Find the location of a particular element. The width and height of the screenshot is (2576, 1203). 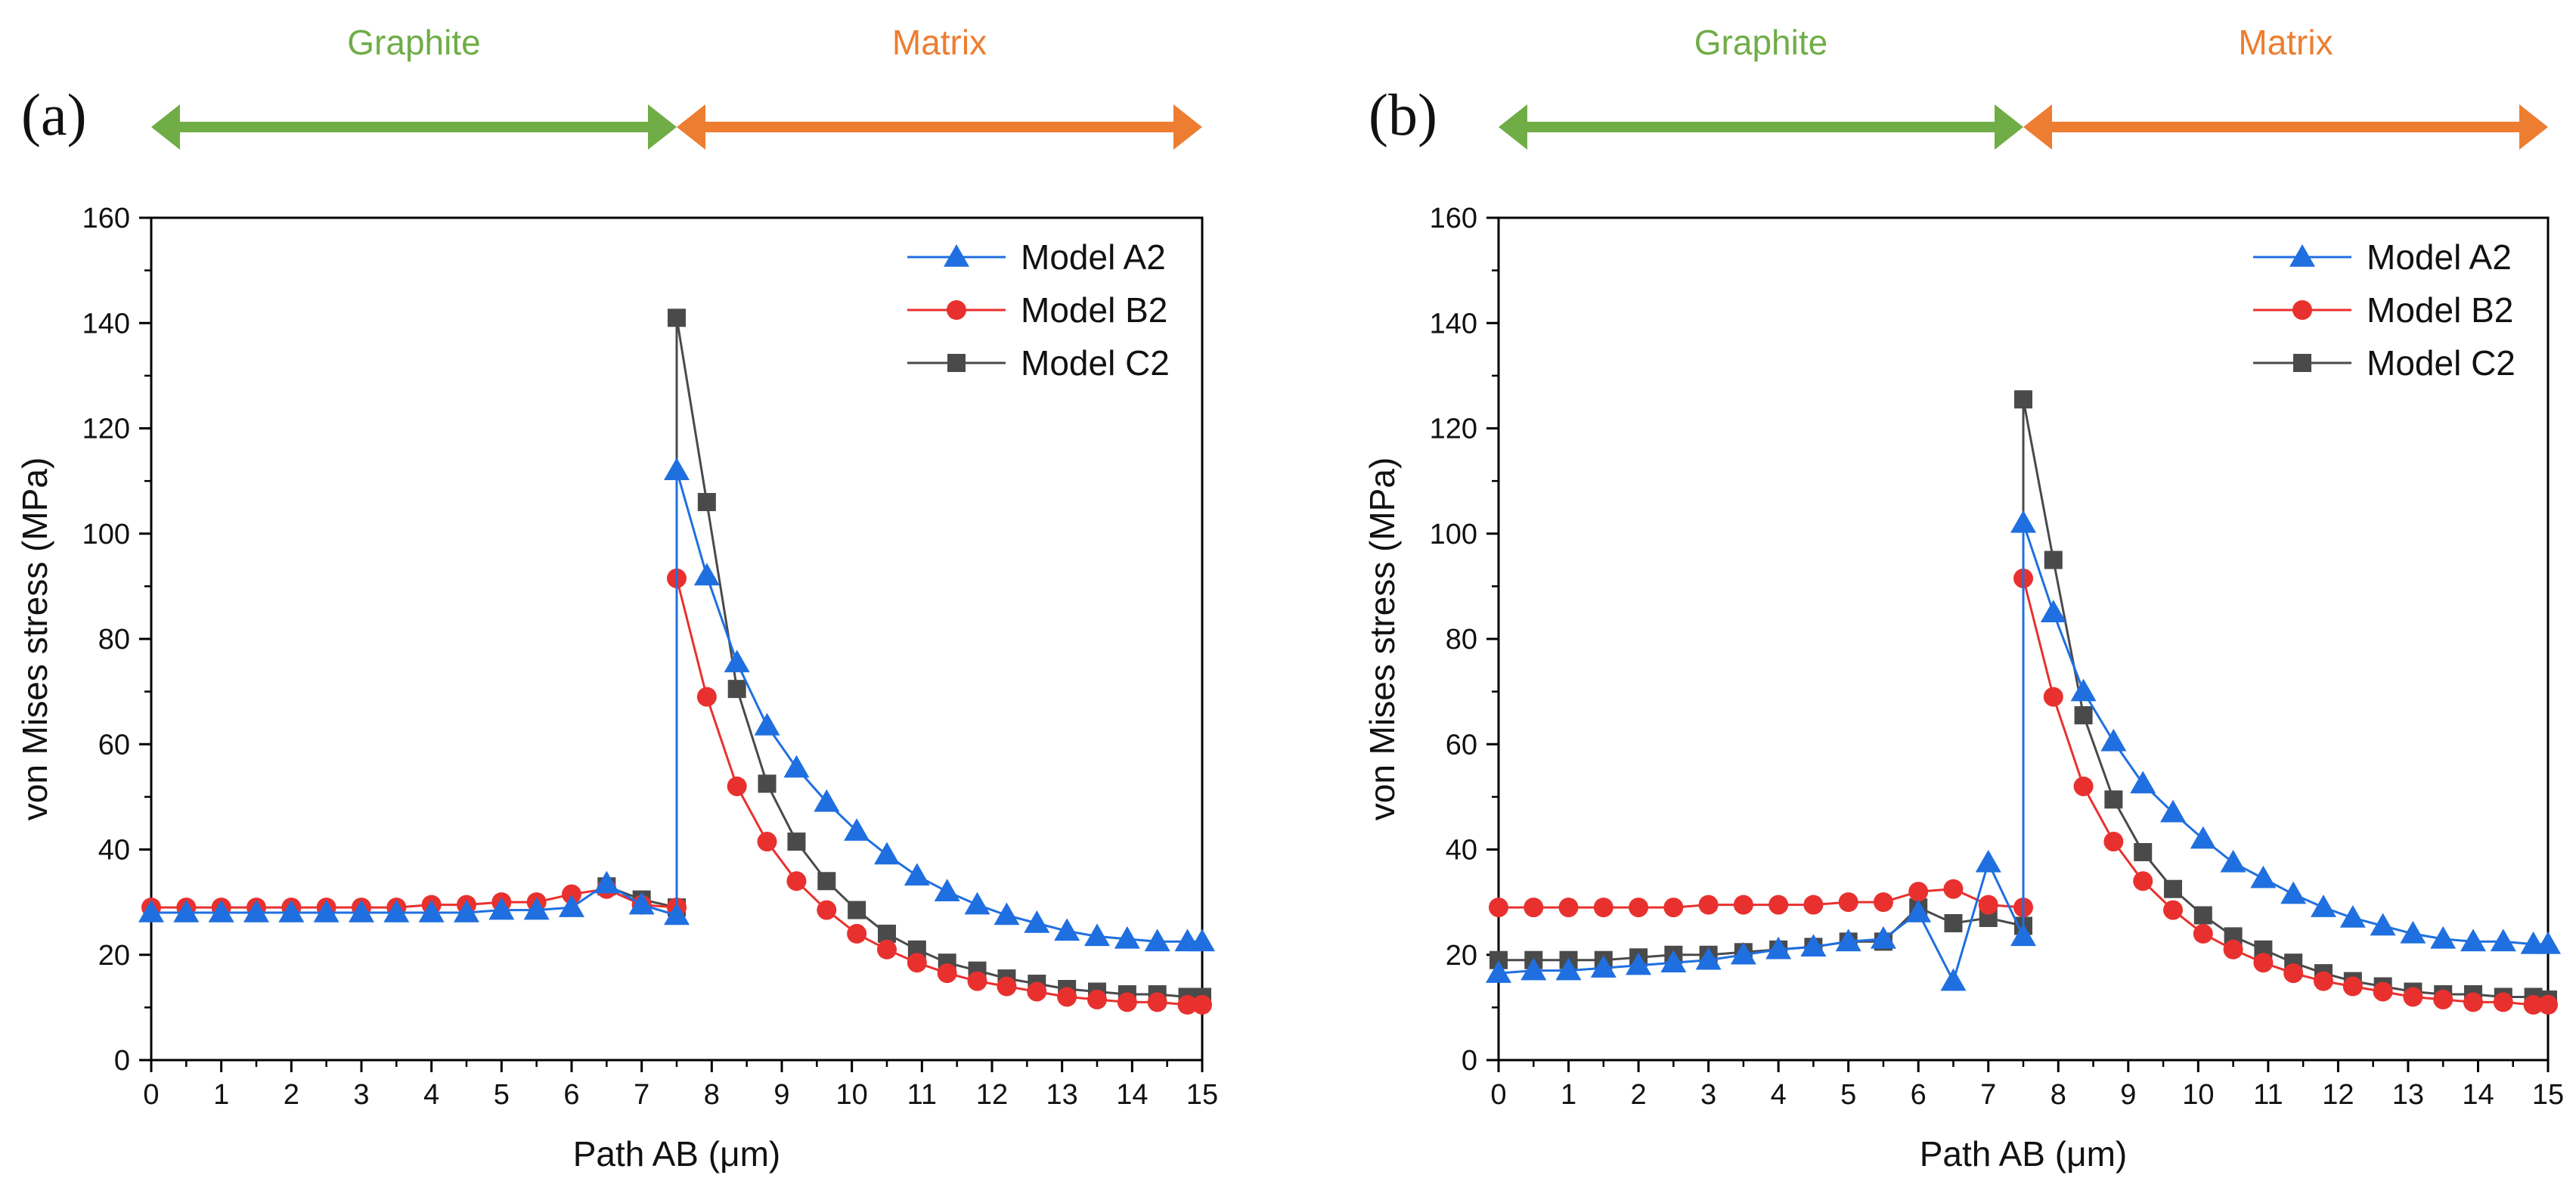

x-tick-label: 15 is located at coordinates (2548, 1095).